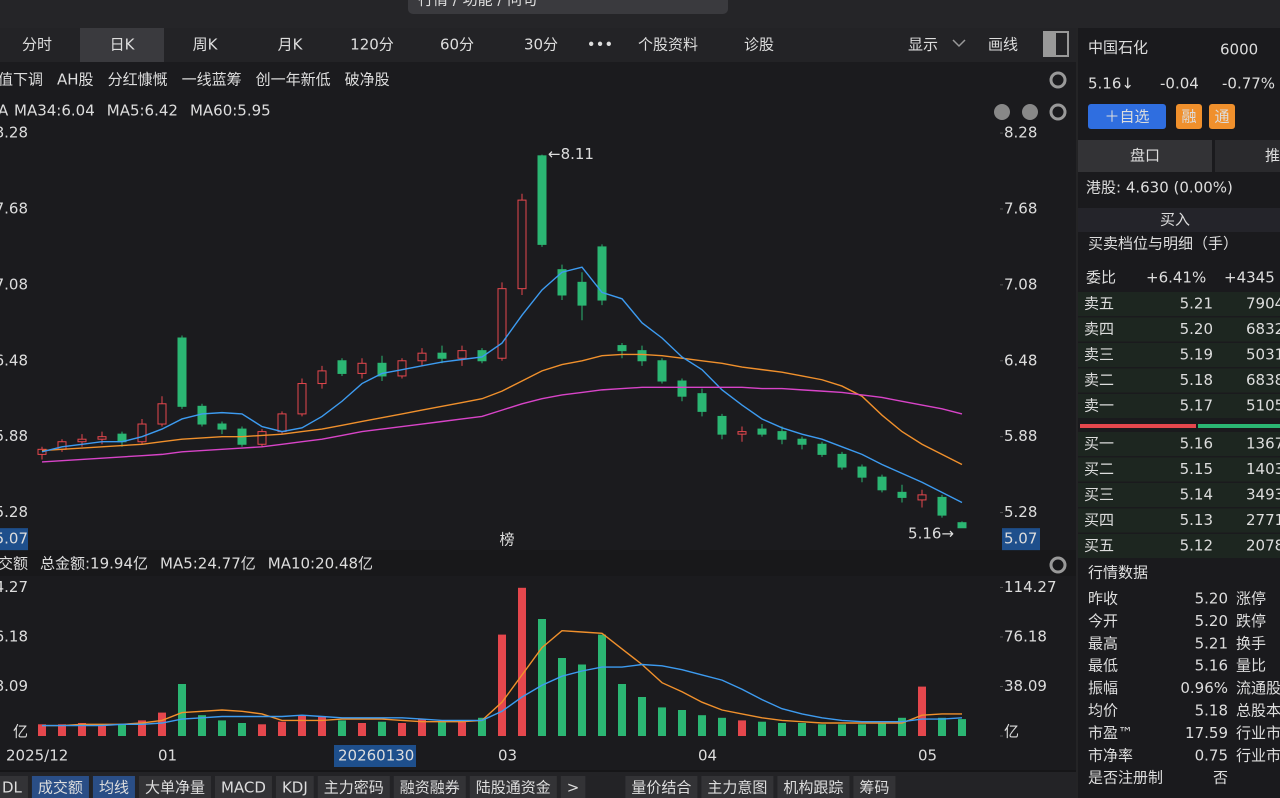 The width and height of the screenshot is (1280, 798). I want to click on btn-watch: ＋自选, so click(1126, 117).